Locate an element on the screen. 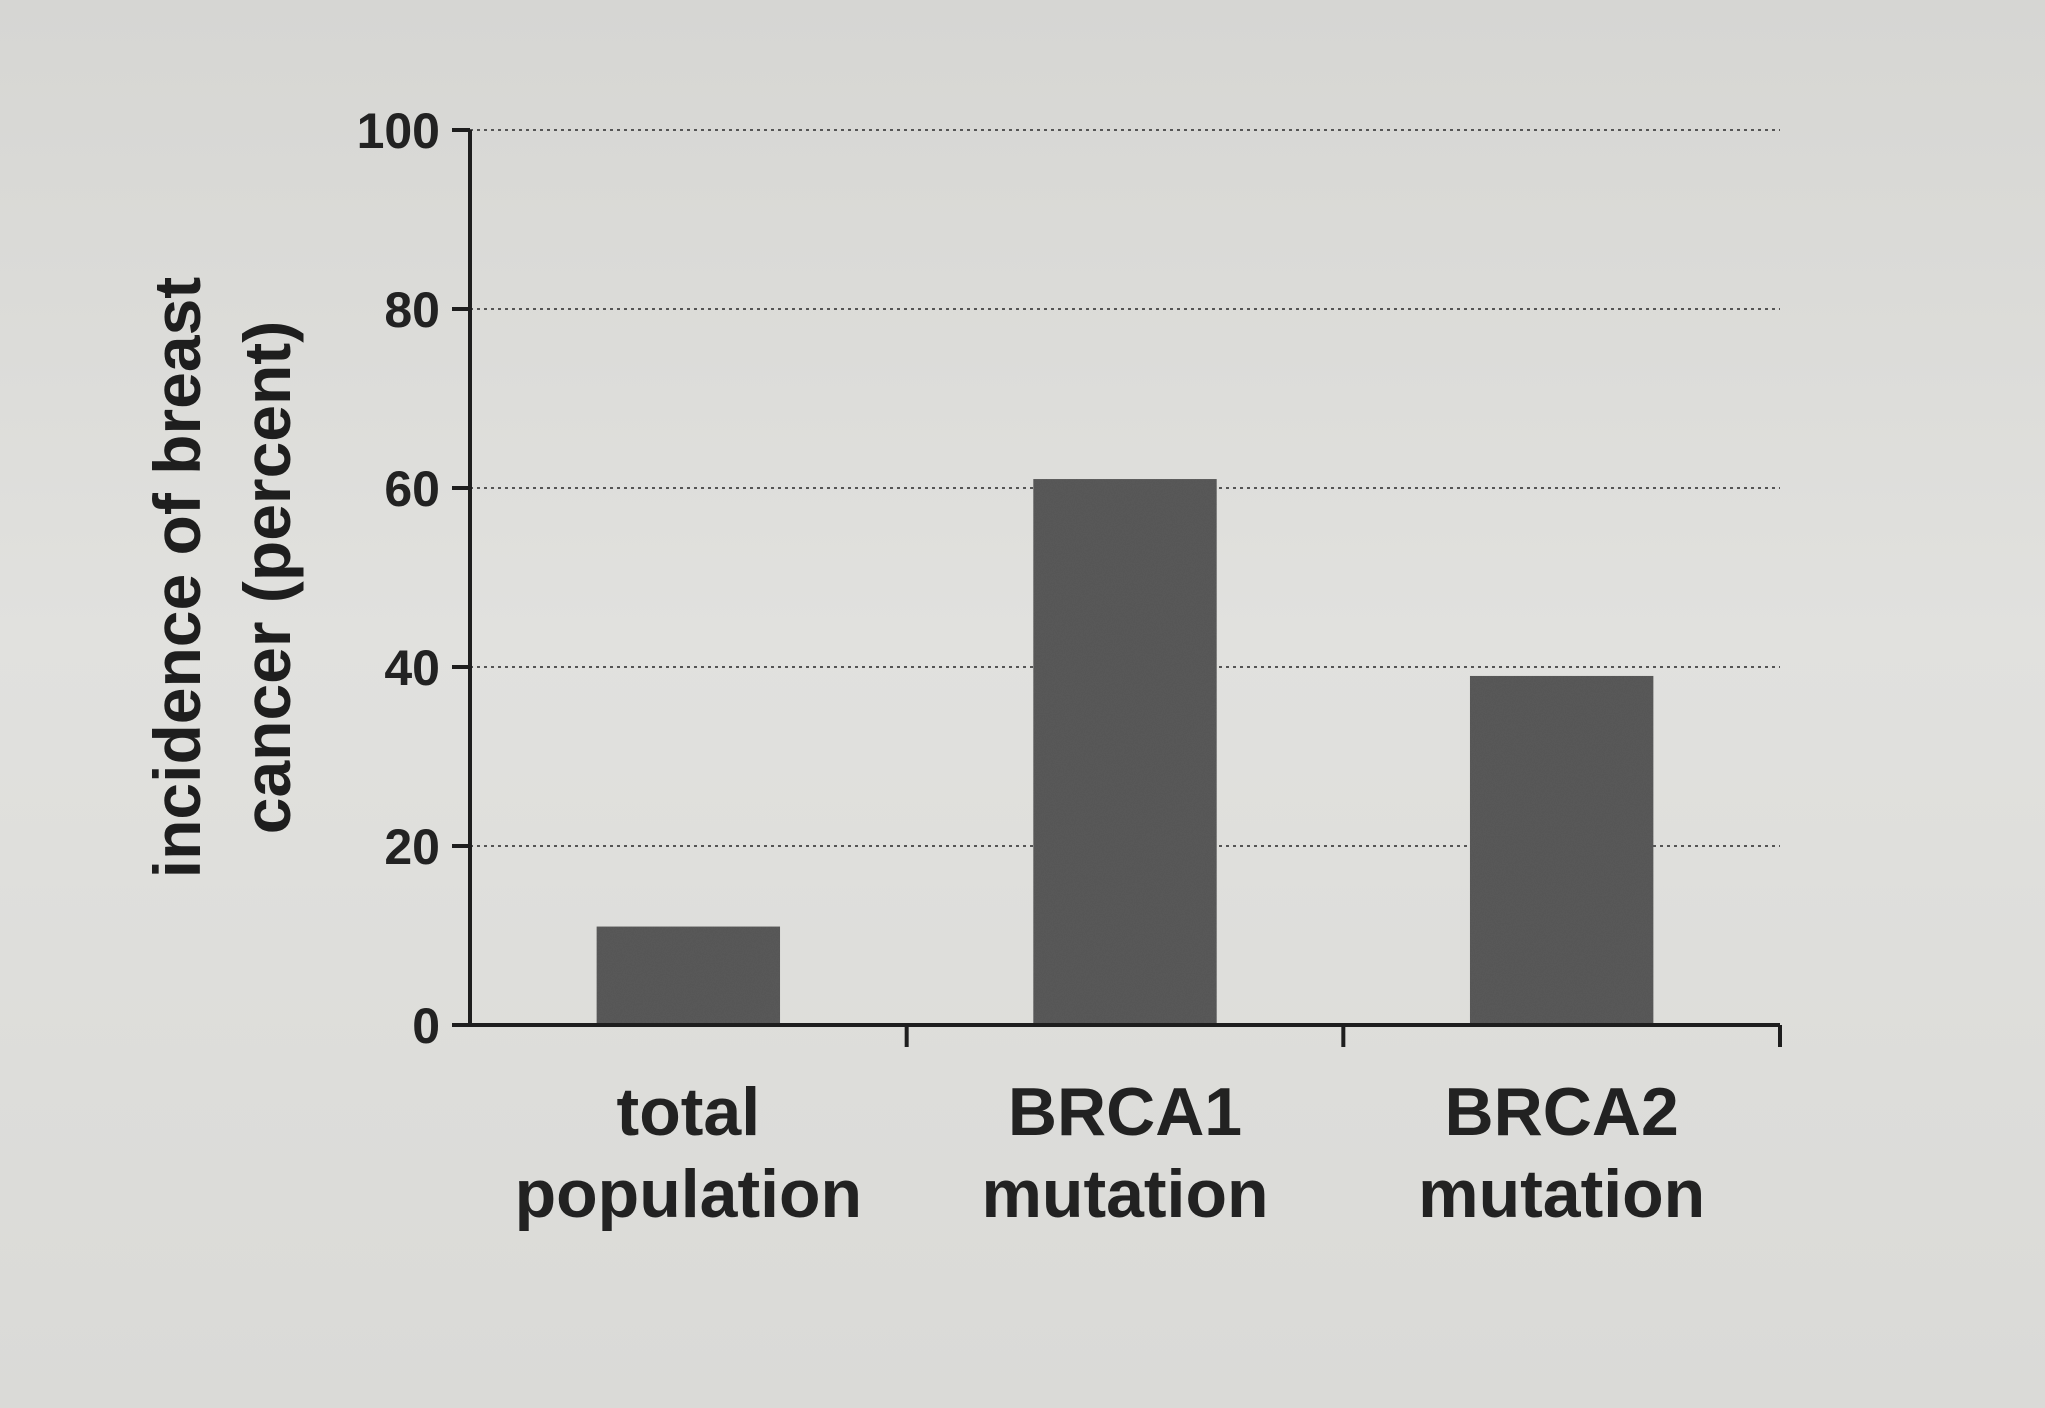 The height and width of the screenshot is (1408, 2045). x-category-label: BRCA2 mutation is located at coordinates (1561, 1153).